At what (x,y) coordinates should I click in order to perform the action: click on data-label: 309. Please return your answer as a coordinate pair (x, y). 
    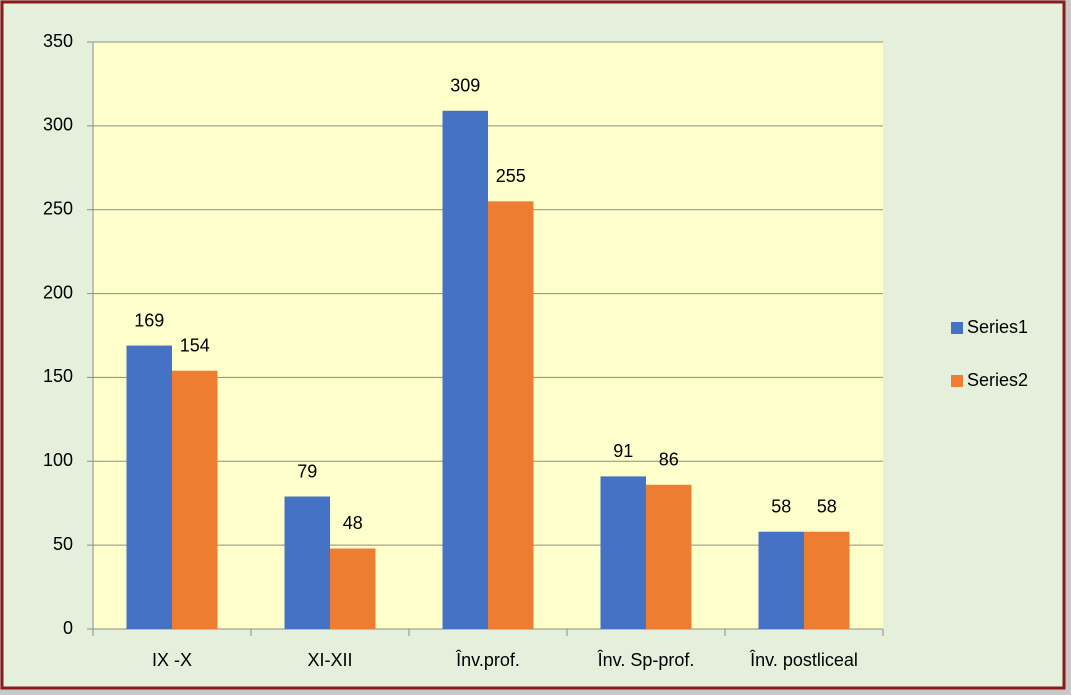
    Looking at the image, I should click on (465, 86).